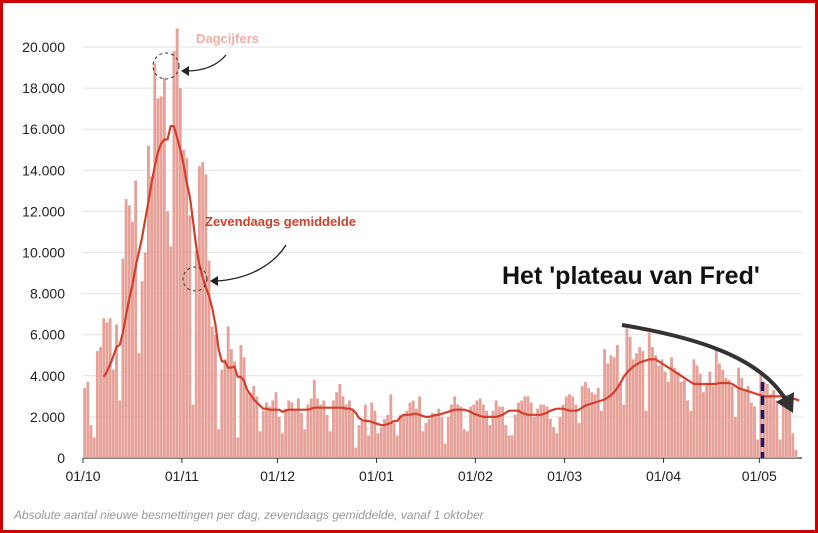 Image resolution: width=818 pixels, height=533 pixels. I want to click on y-tick-label: 0, so click(61, 458).